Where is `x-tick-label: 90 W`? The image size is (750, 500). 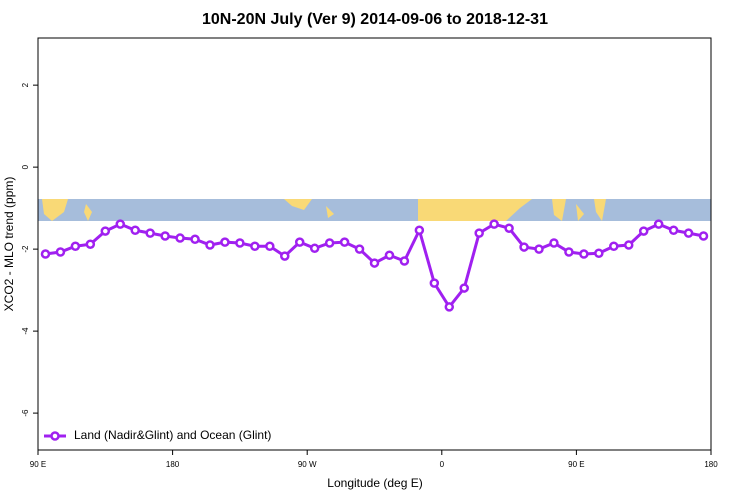 x-tick-label: 90 W is located at coordinates (307, 464).